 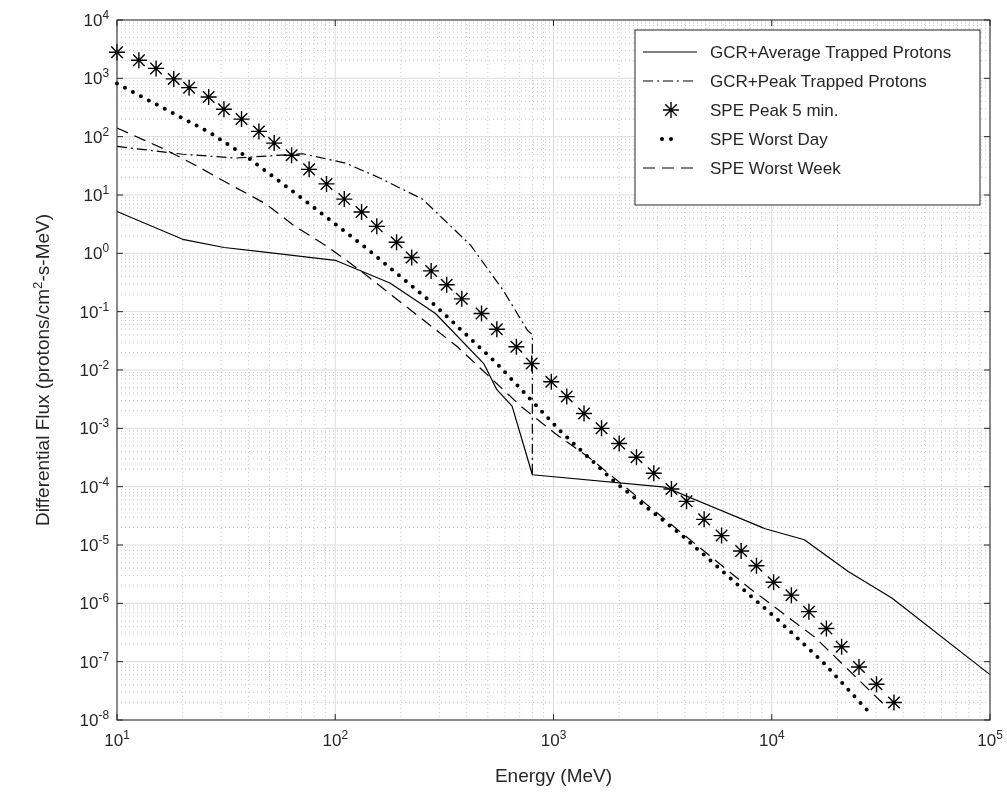 I want to click on y-tick-label: 10$^{-8}$, so click(x=94, y=719).